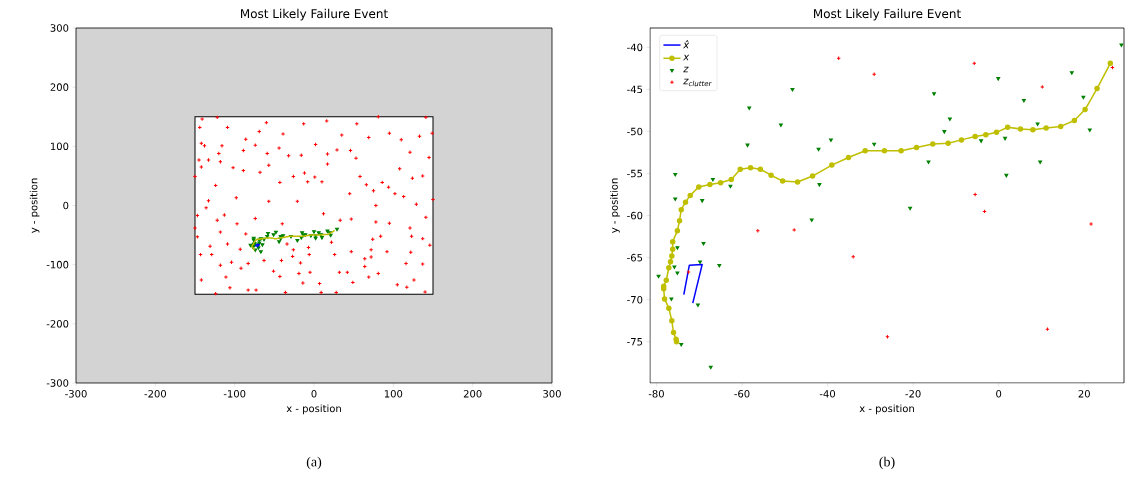 The image size is (1125, 480). Describe the element at coordinates (66, 205) in the screenshot. I see `y-tick-label: 0` at that location.